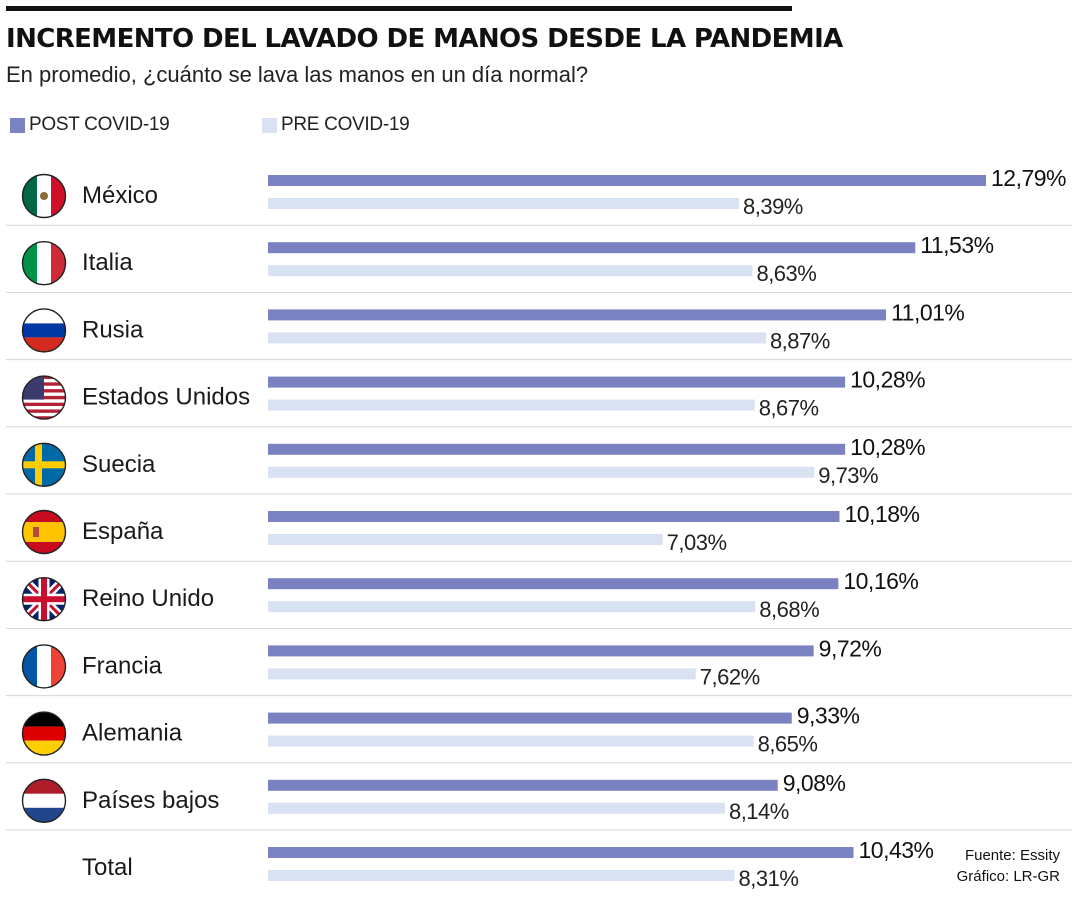 Image resolution: width=1080 pixels, height=900 pixels. What do you see at coordinates (120, 195) in the screenshot?
I see `category-label: México` at bounding box center [120, 195].